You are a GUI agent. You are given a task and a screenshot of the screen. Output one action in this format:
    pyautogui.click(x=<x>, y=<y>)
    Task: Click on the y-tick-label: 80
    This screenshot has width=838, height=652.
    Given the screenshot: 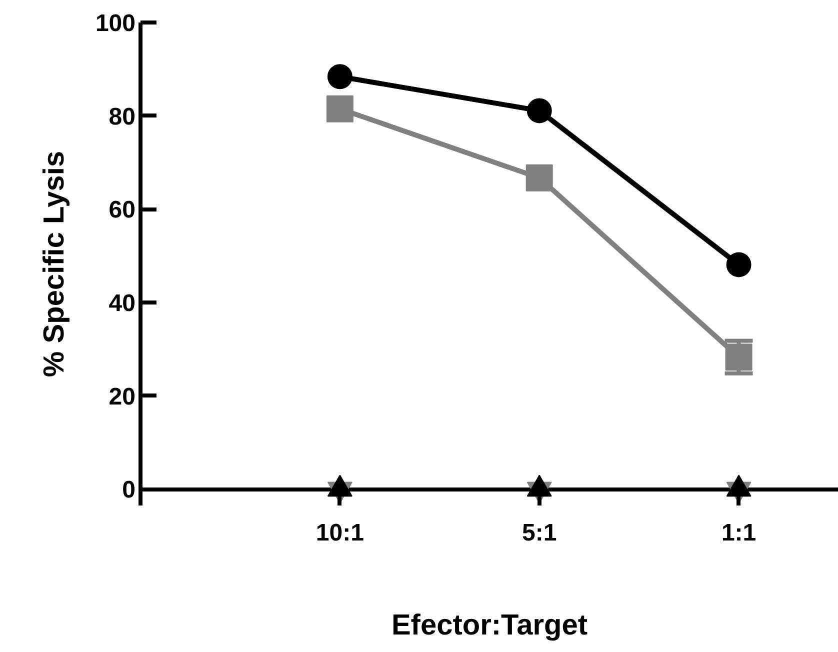 What is the action you would take?
    pyautogui.click(x=122, y=116)
    